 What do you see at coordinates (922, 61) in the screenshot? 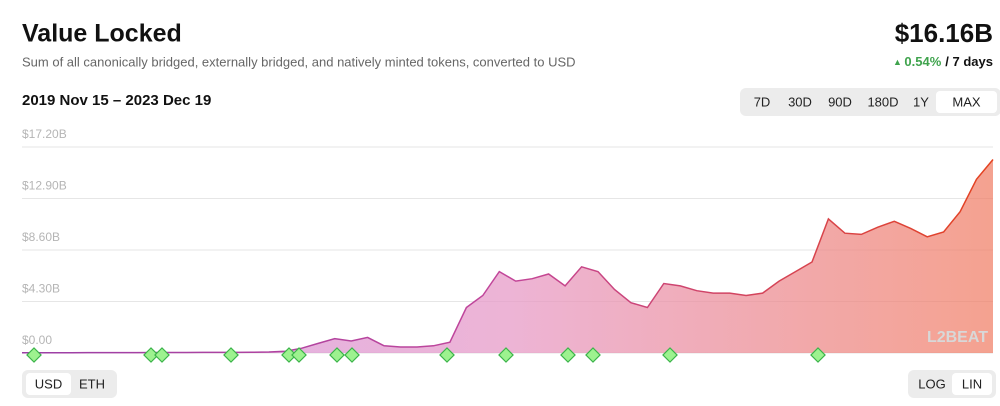
I see `change: 0.54%` at bounding box center [922, 61].